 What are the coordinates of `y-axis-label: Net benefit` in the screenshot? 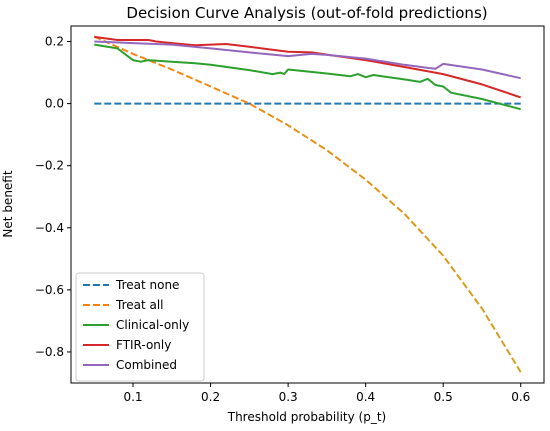 It's located at (8, 203).